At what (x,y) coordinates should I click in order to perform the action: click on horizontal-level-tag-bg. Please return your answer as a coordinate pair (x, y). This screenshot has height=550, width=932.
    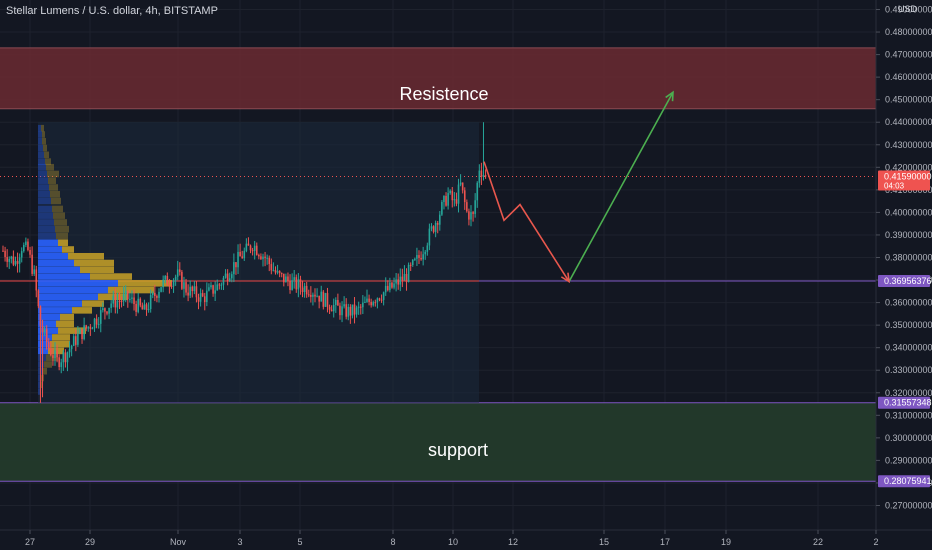
    Looking at the image, I should click on (904, 281).